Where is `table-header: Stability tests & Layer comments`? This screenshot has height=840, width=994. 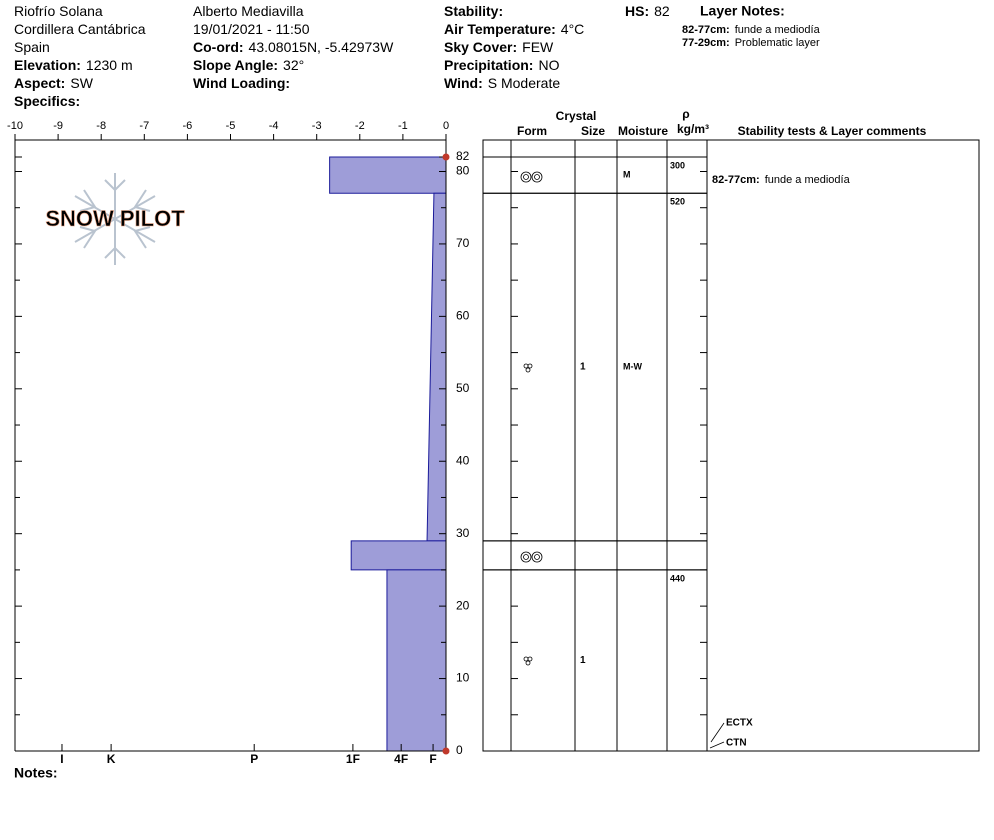
table-header: Stability tests & Layer comments is located at coordinates (832, 131).